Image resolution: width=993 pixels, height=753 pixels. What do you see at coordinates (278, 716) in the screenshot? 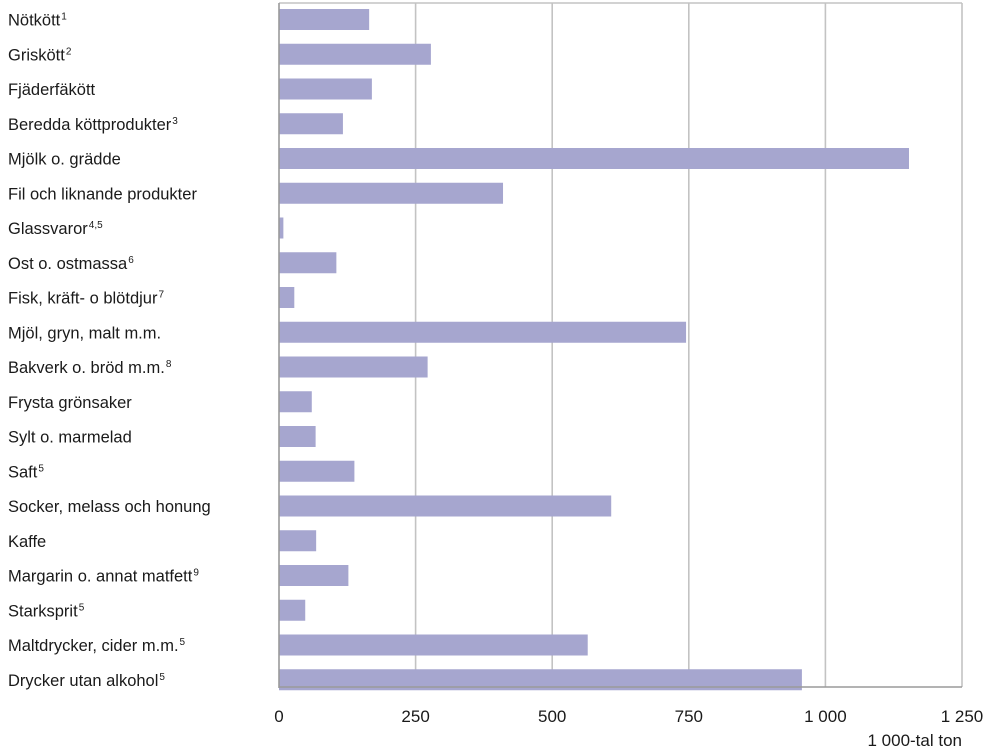
I see `x-tick-label: 0` at bounding box center [278, 716].